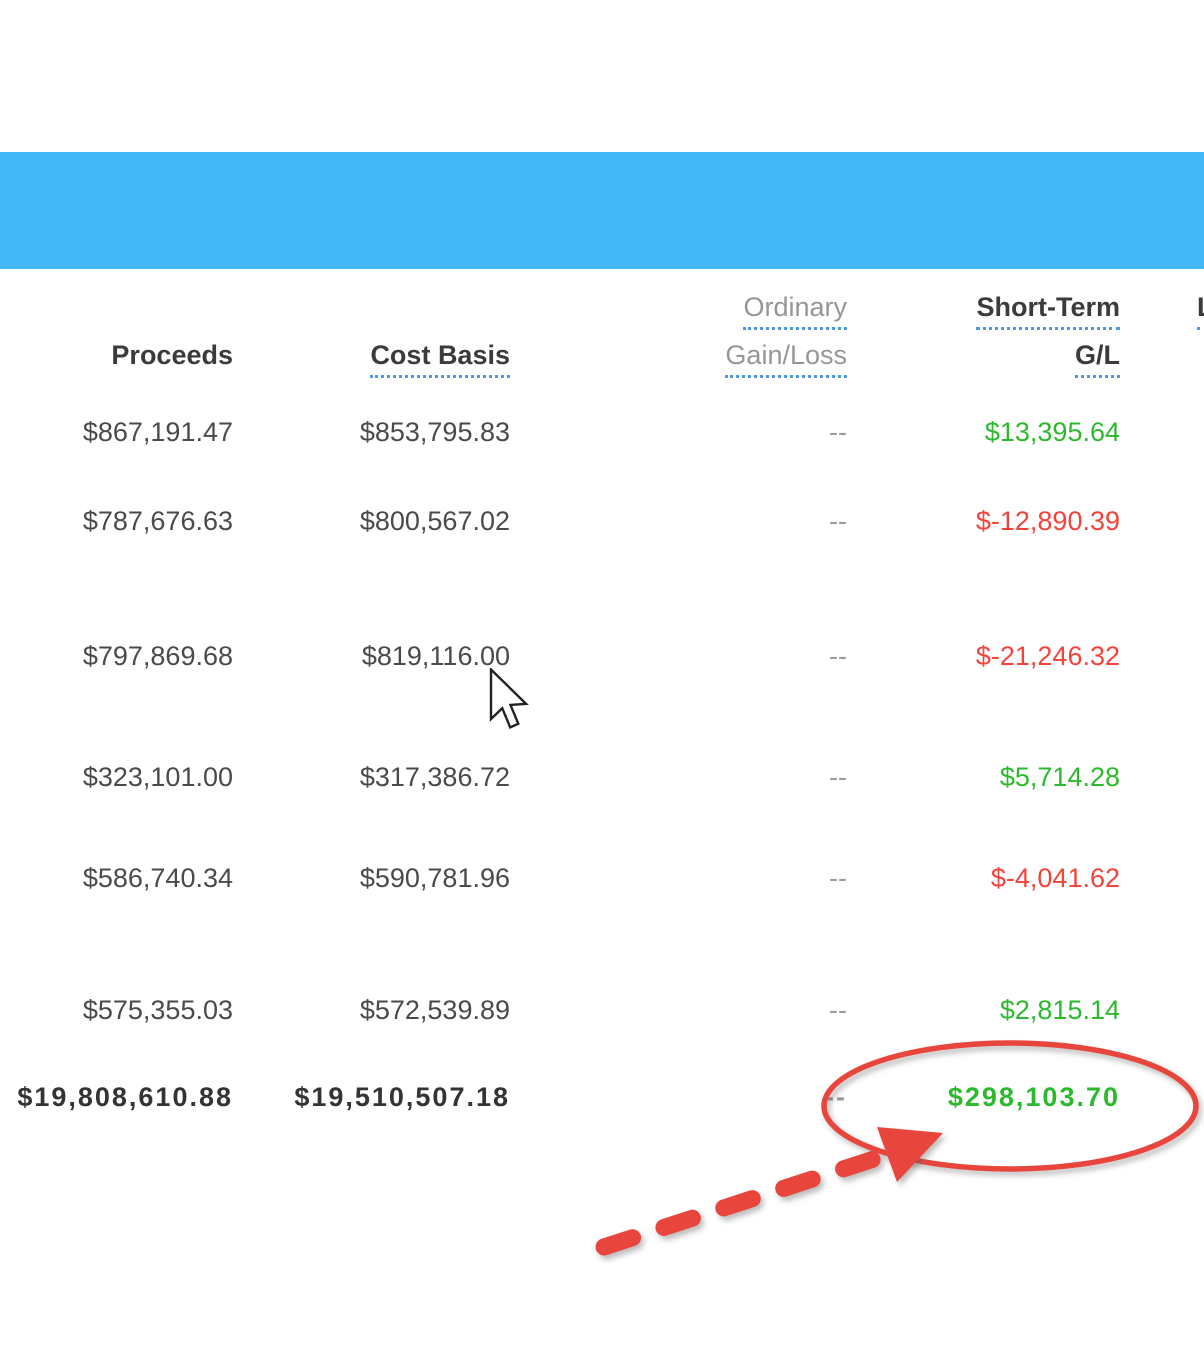 This screenshot has width=1204, height=1372. What do you see at coordinates (836, 1097) in the screenshot?
I see `total-ordinary-gl: --` at bounding box center [836, 1097].